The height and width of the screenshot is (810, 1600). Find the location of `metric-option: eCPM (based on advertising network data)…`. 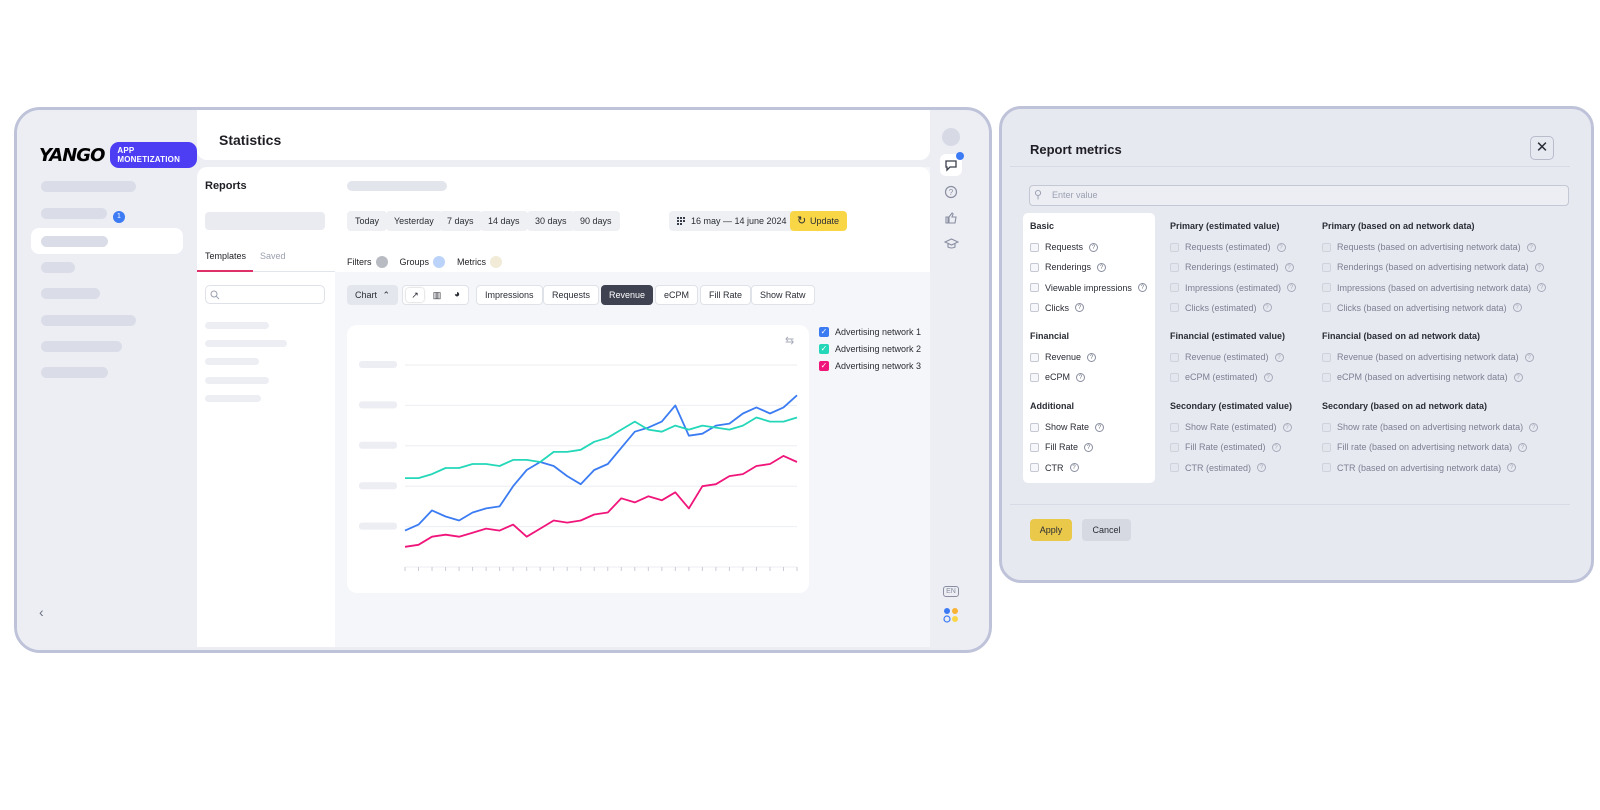

metric-option: eCPM (based on advertising network data)… is located at coordinates (1422, 377).